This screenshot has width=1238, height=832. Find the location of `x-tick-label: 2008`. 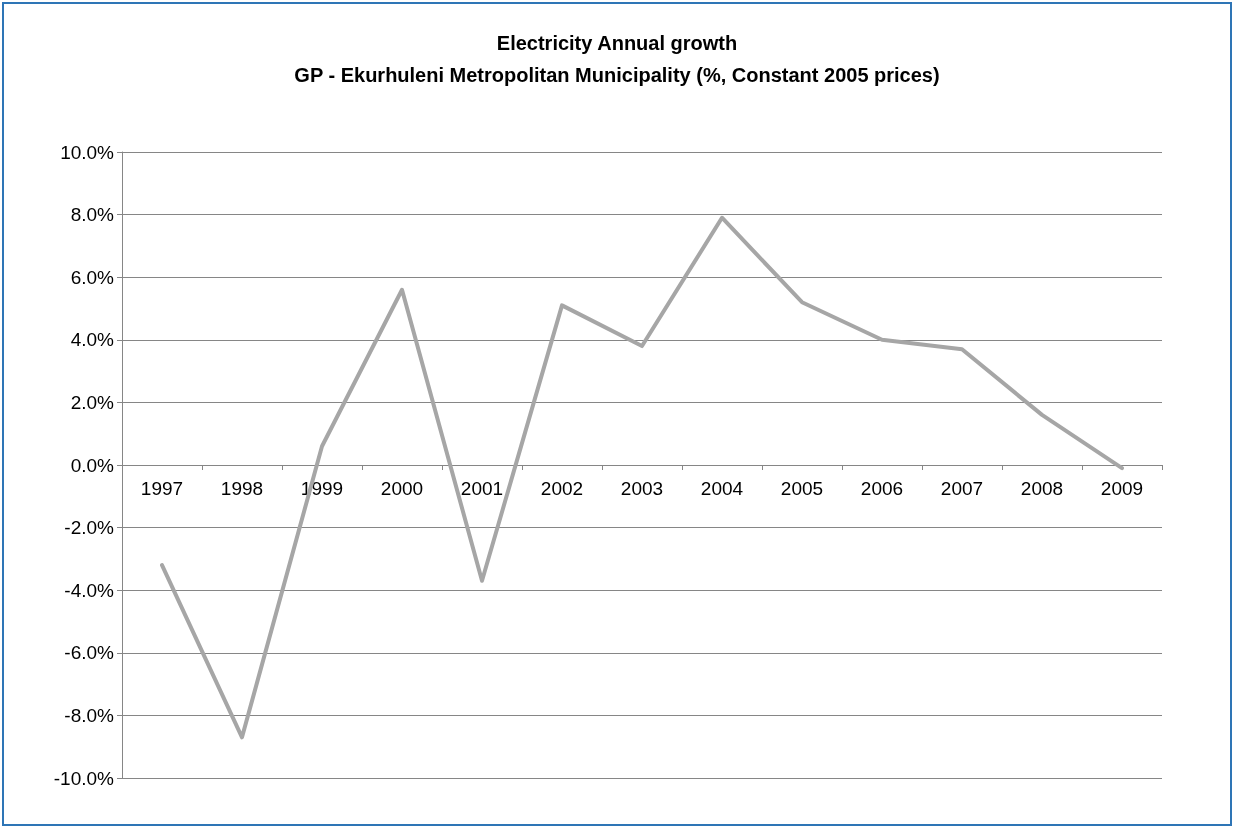

x-tick-label: 2008 is located at coordinates (1042, 488).